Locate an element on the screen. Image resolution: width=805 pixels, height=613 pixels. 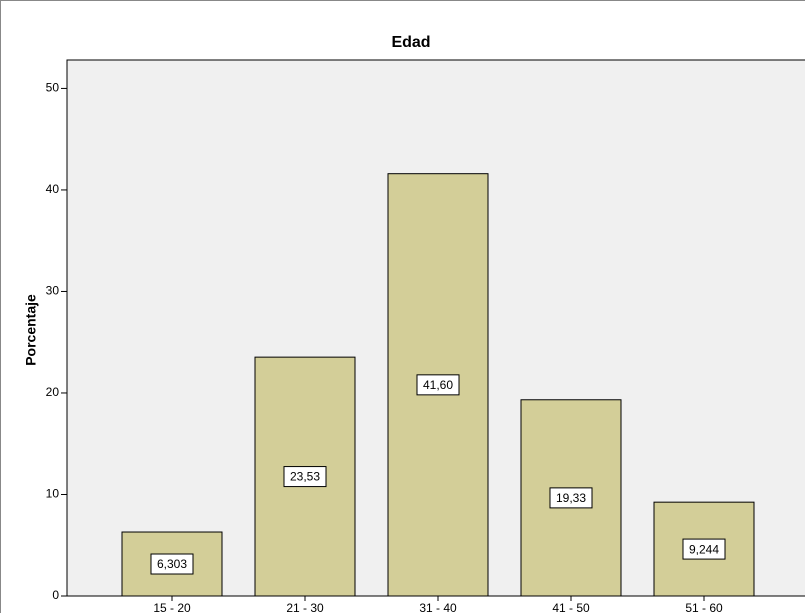
x-tick-label: 51 - 60 is located at coordinates (704, 607).